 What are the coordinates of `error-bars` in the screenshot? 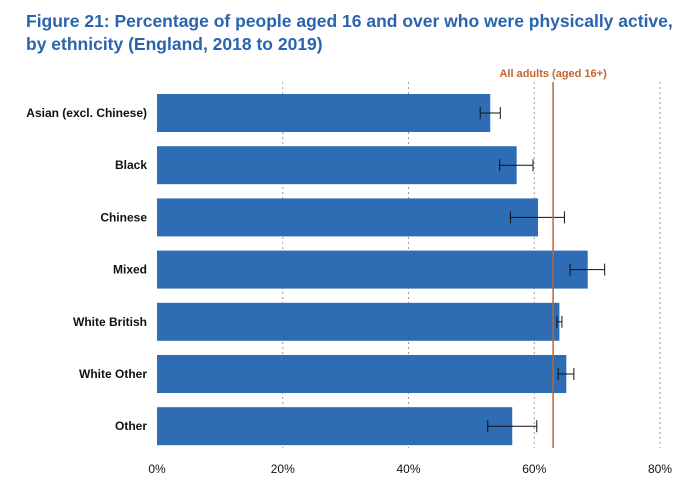 It's located at (542, 270).